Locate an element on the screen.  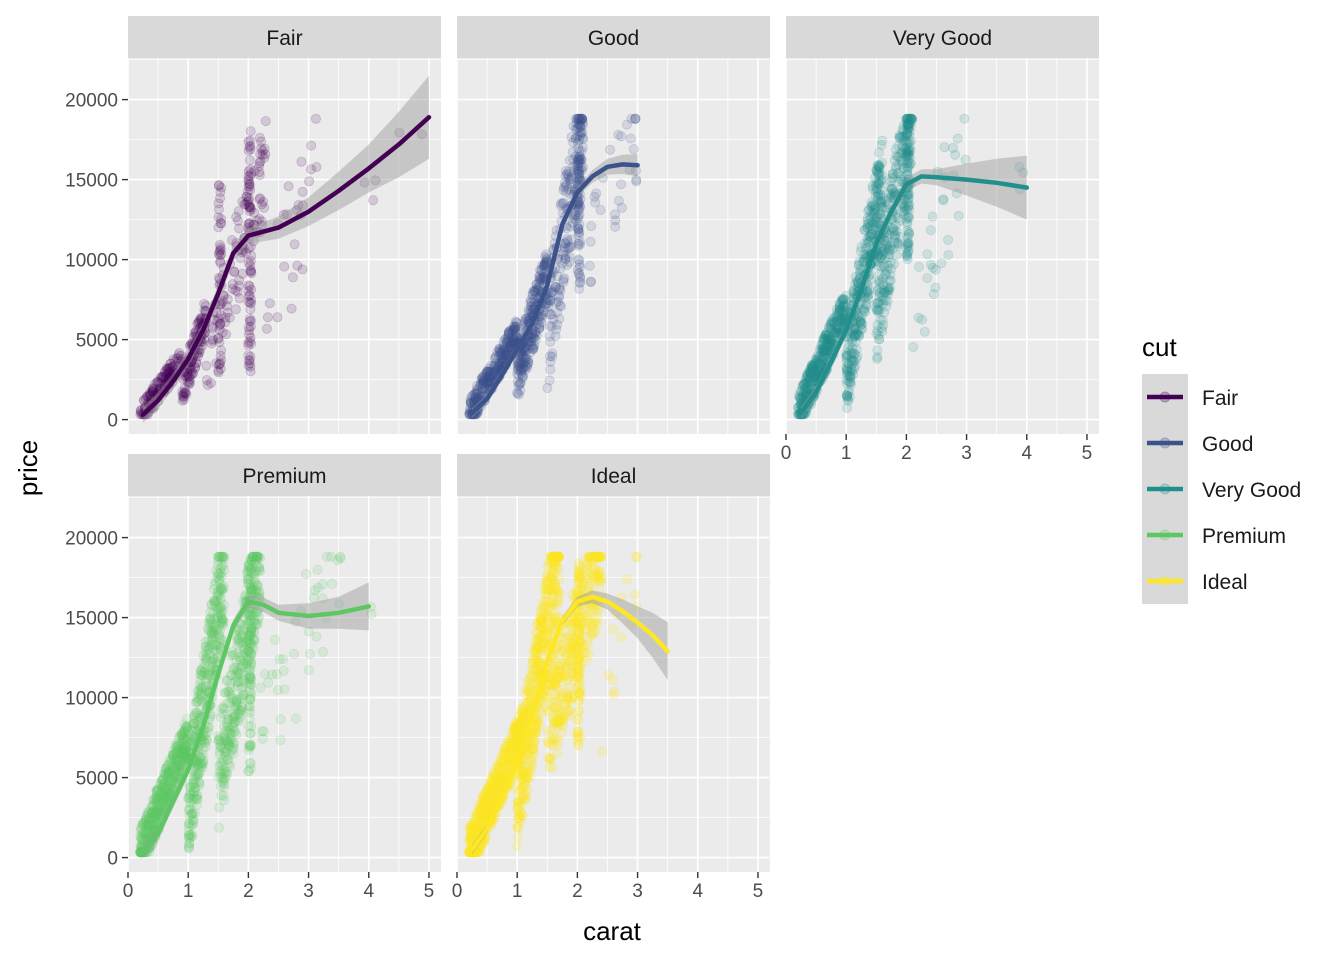
facet-very-good: Very Good is located at coordinates (942, 225).